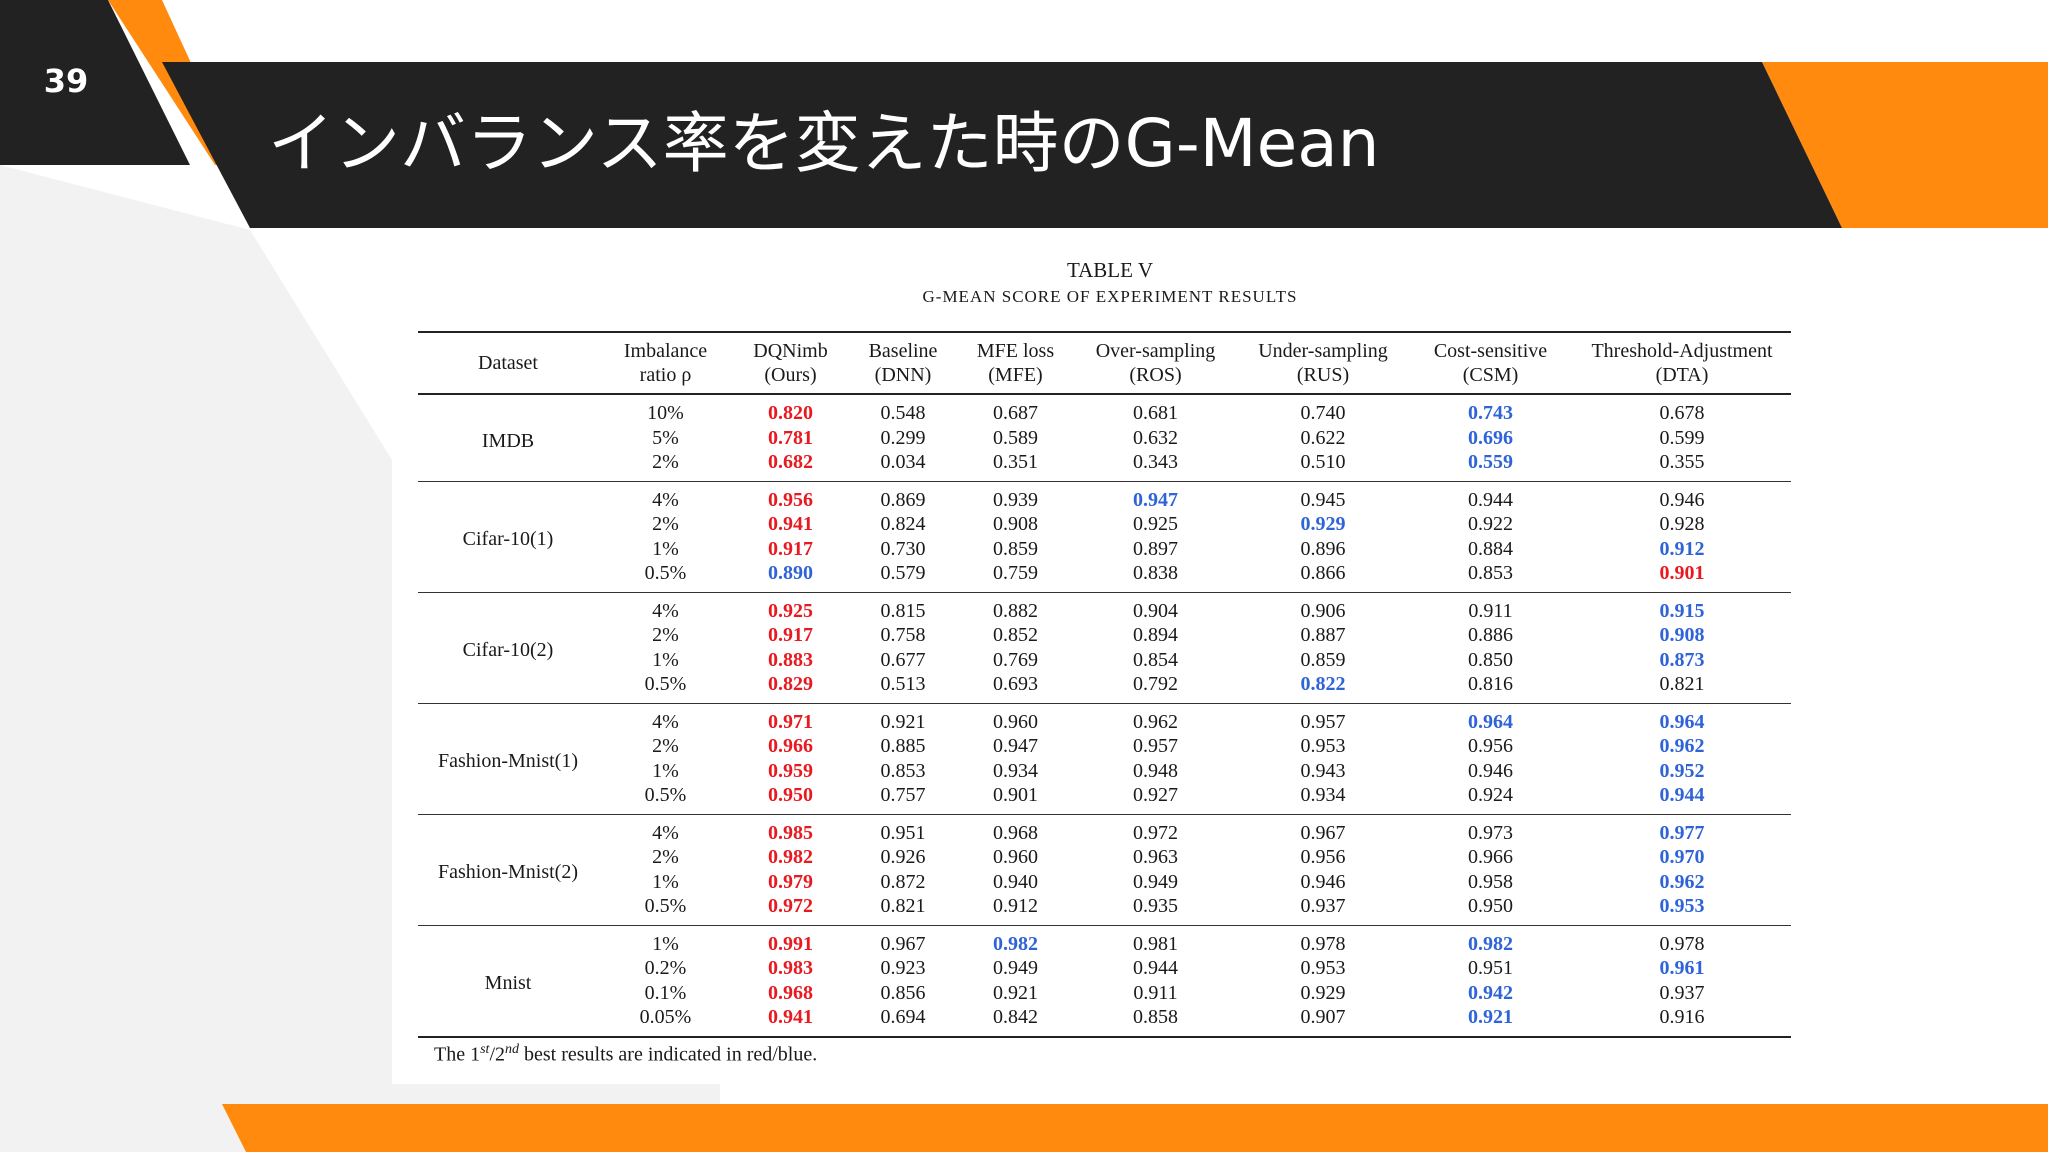 Image resolution: width=2048 pixels, height=1152 pixels. Describe the element at coordinates (1490, 413) in the screenshot. I see `score-cell: 0.743` at that location.